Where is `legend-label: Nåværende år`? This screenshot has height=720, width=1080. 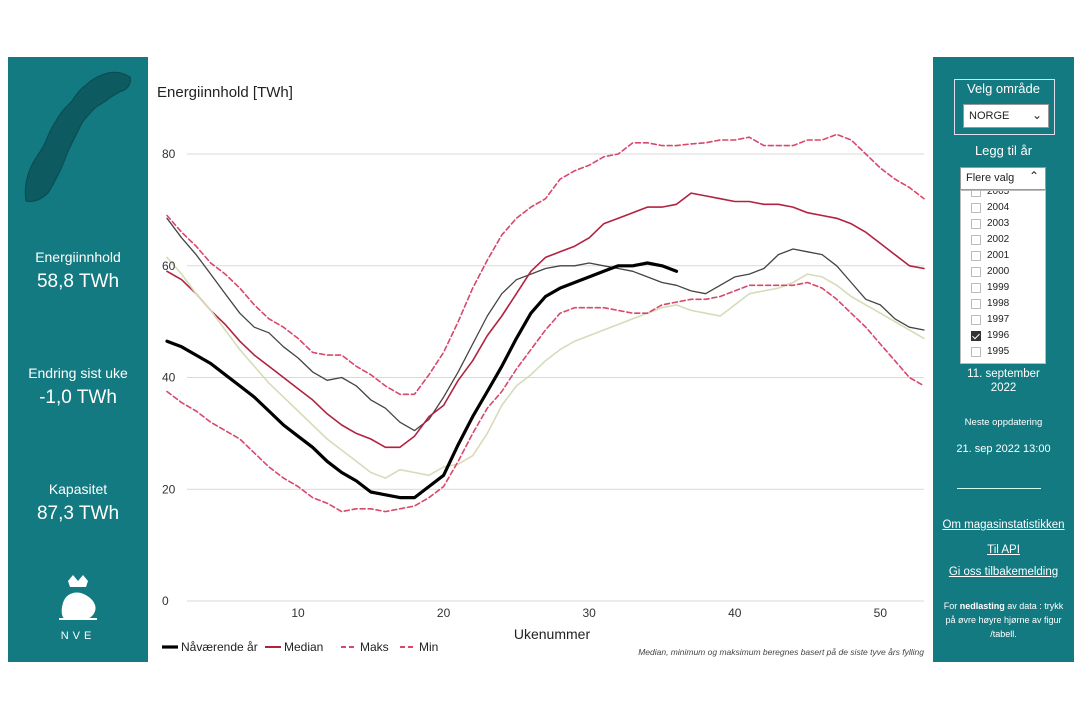 legend-label: Nåværende år is located at coordinates (219, 647).